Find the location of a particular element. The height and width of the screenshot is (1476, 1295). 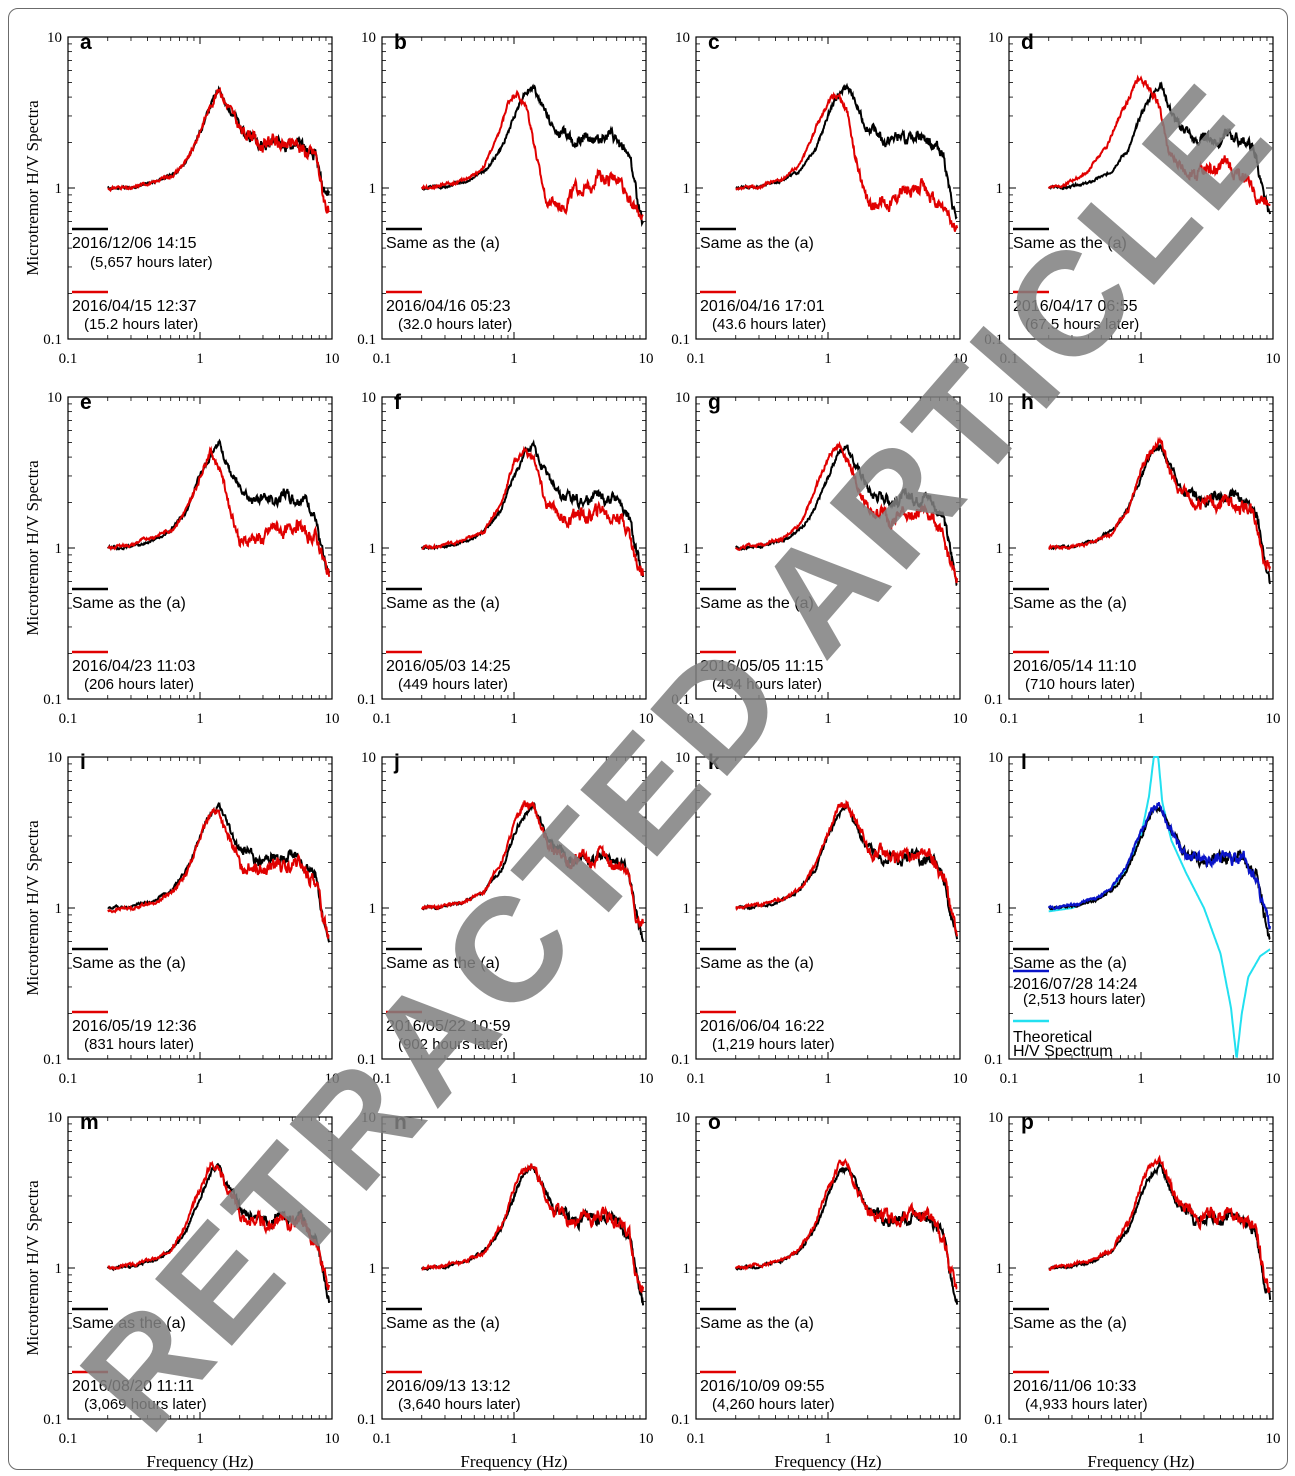

panel-letter: g is located at coordinates (714, 402).